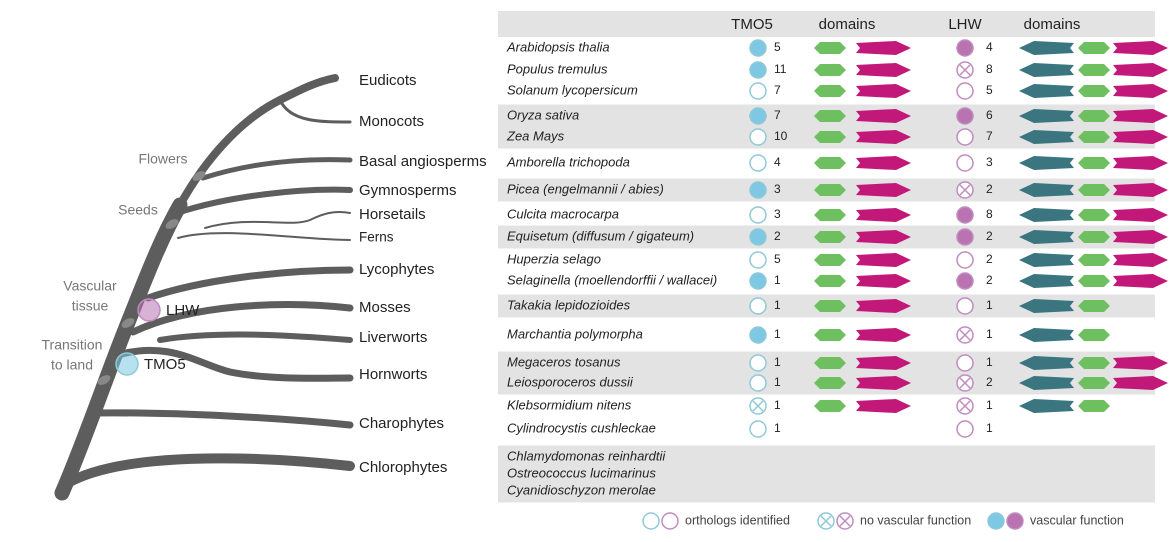  I want to click on header-band, so click(826, 24).